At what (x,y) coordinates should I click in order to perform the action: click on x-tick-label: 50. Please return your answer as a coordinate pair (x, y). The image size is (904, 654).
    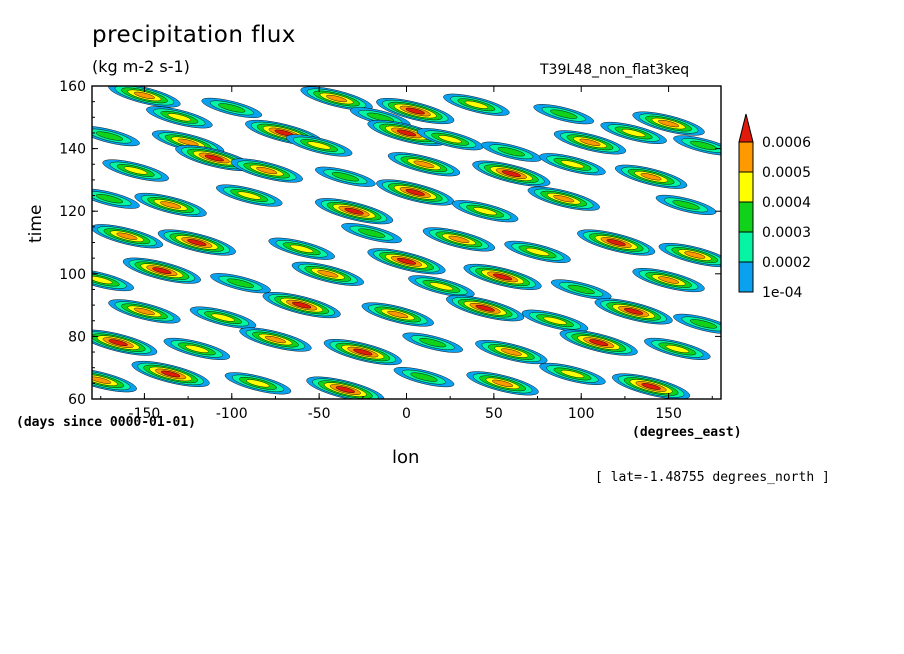
    Looking at the image, I should click on (494, 414).